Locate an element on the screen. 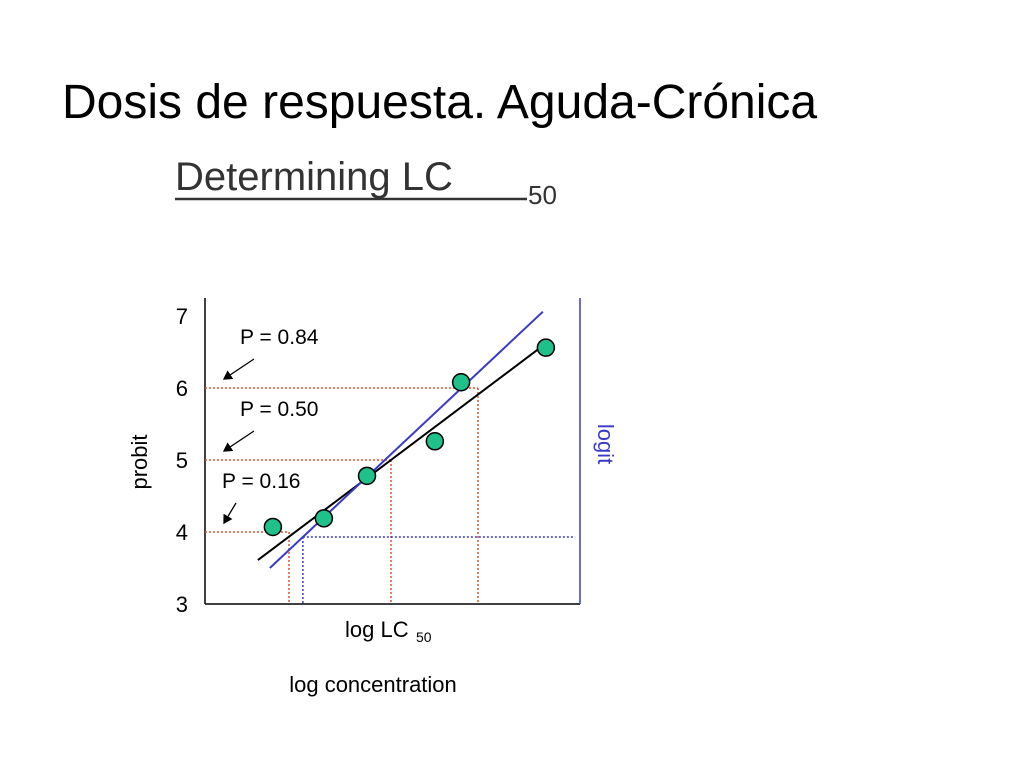 The height and width of the screenshot is (768, 1024). x-axis-label: log concentration is located at coordinates (373, 684).